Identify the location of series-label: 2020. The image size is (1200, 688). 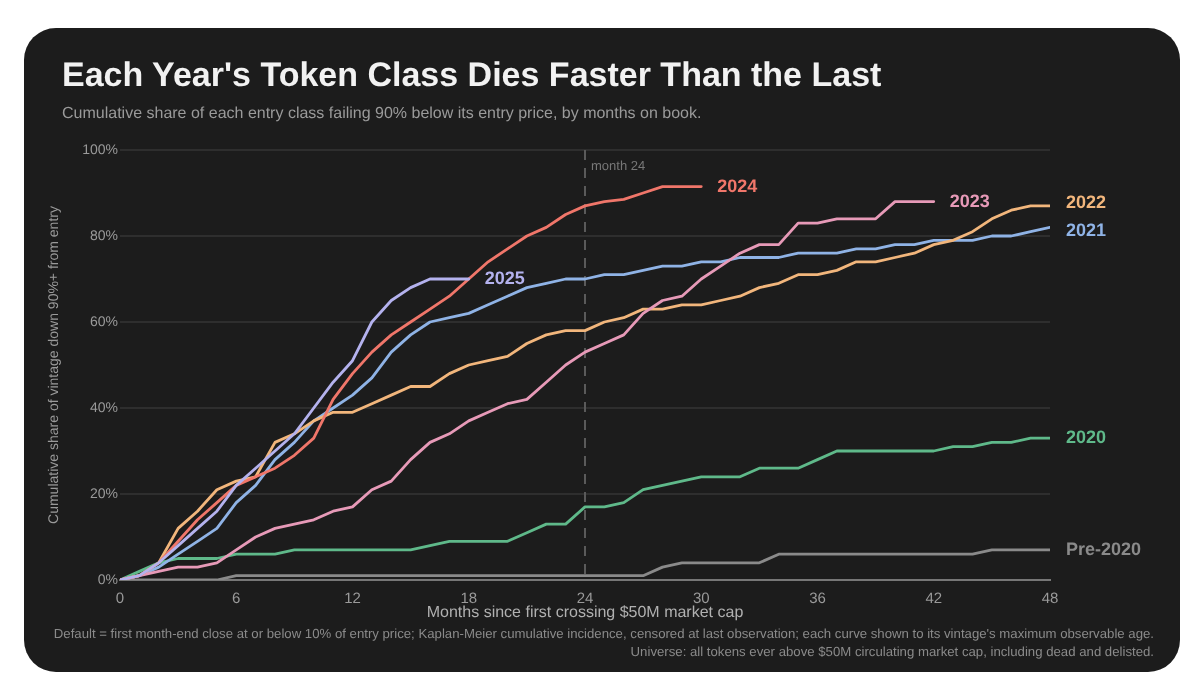
(1086, 437).